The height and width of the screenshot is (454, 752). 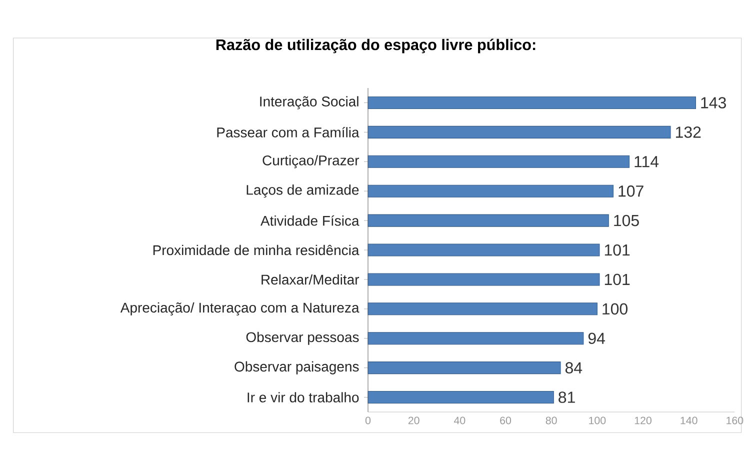 I want to click on y-tick-label: Curtiçao/Prazer, so click(x=311, y=161).